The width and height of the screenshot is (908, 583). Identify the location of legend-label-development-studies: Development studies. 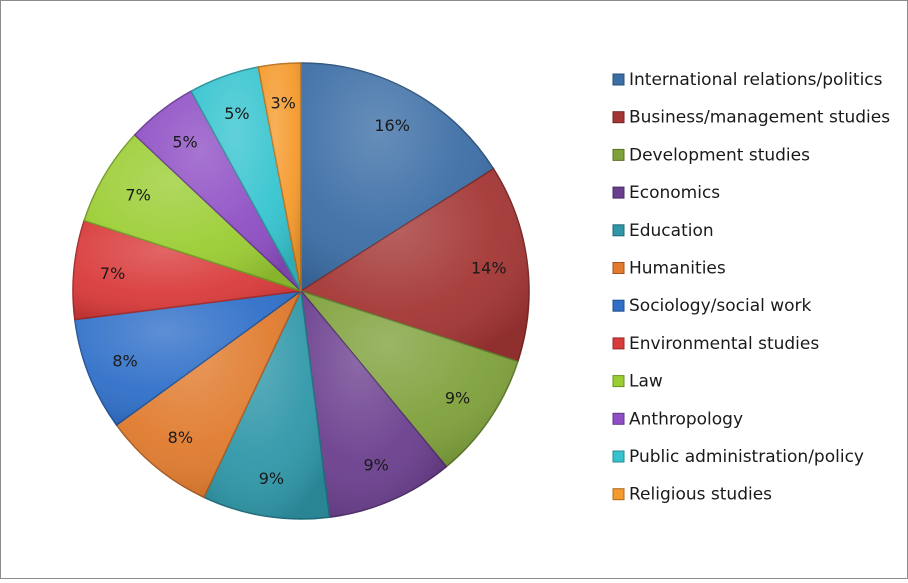
(719, 155).